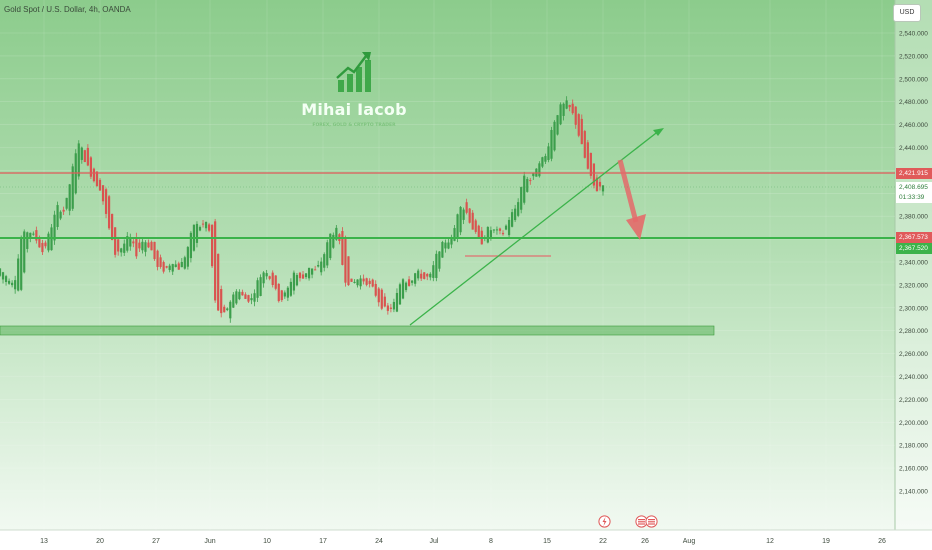 The image size is (932, 550). What do you see at coordinates (914, 187) in the screenshot?
I see `current-price-tag: 2,408.695` at bounding box center [914, 187].